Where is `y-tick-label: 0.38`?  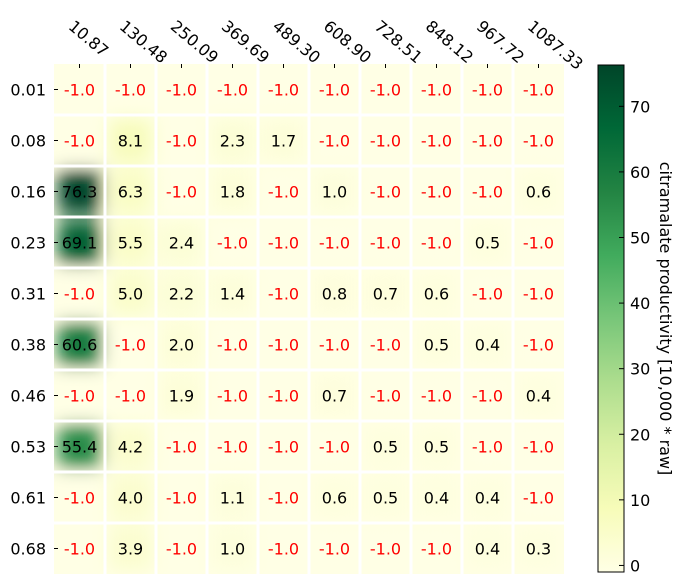 y-tick-label: 0.38 is located at coordinates (28, 345).